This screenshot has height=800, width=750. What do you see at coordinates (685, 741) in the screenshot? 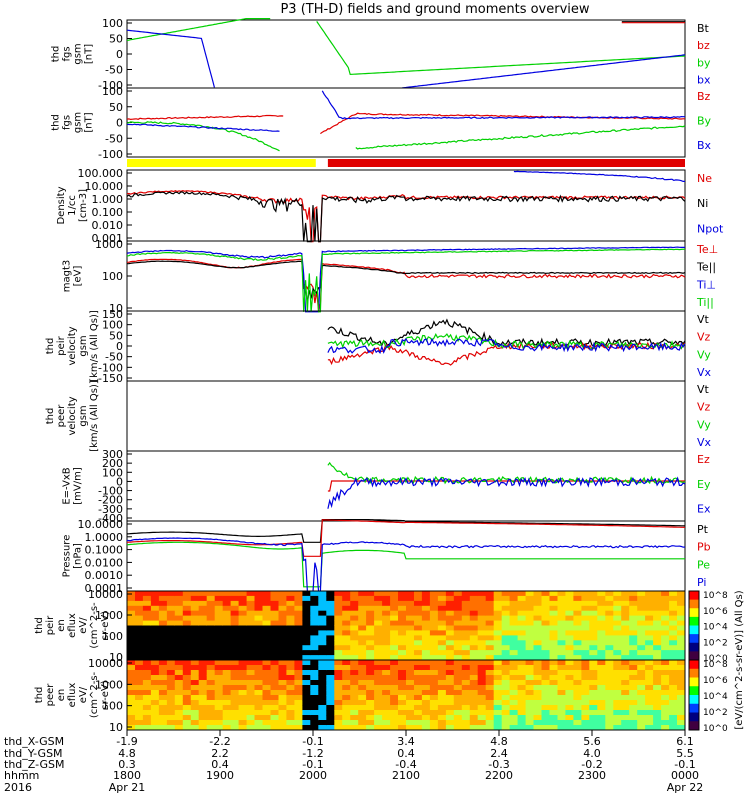
I see `x-tick-label: 6.1` at bounding box center [685, 741].